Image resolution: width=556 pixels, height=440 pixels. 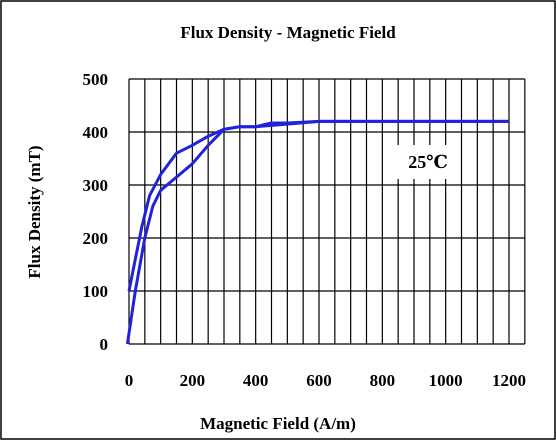 I want to click on y-tick-label: 300, so click(x=96, y=185).